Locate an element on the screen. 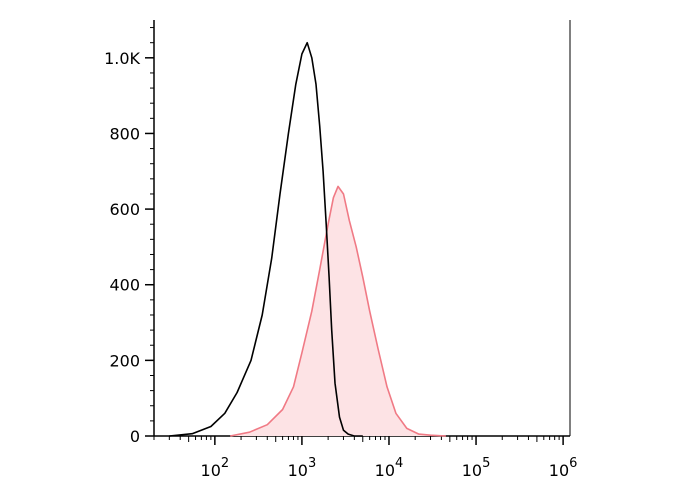  x-tick-label: 10⁴ is located at coordinates (389, 468).